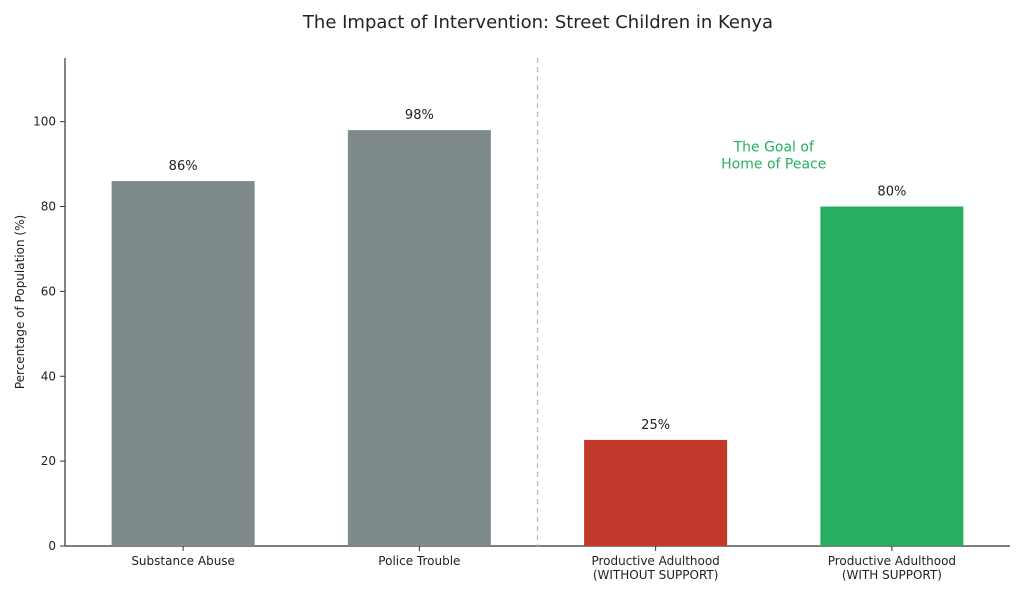 This screenshot has height=601, width=1024. I want to click on x-tick-label: Substance Abuse, so click(183, 561).